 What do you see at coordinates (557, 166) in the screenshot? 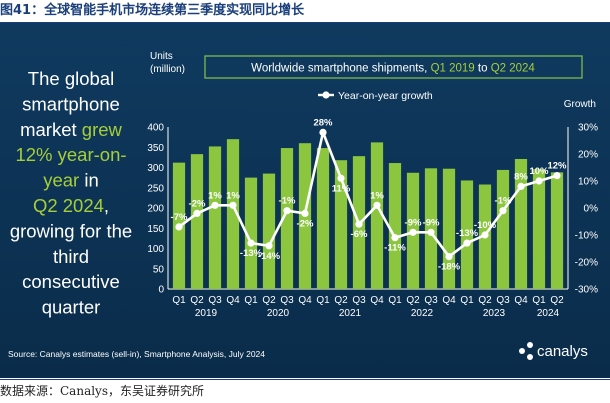
I see `growth-label-21: 12%` at bounding box center [557, 166].